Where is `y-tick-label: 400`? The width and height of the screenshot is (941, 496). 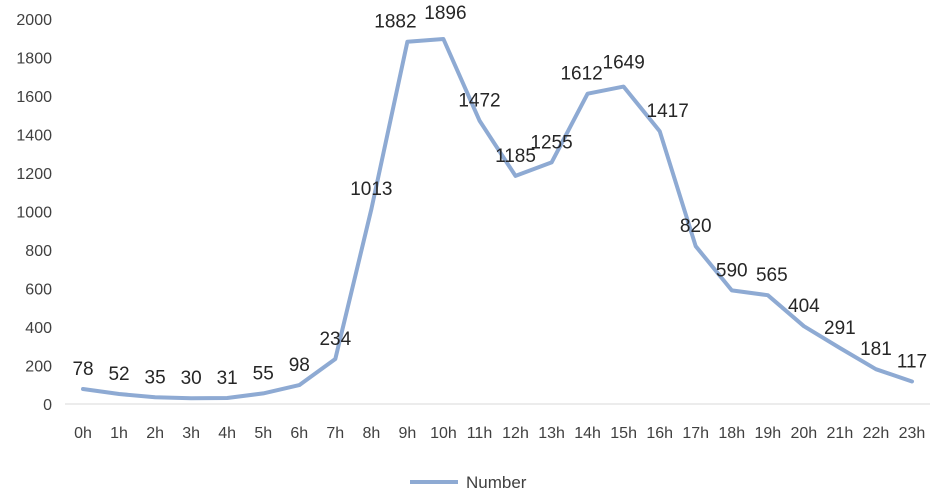 y-tick-label: 400 is located at coordinates (38, 328).